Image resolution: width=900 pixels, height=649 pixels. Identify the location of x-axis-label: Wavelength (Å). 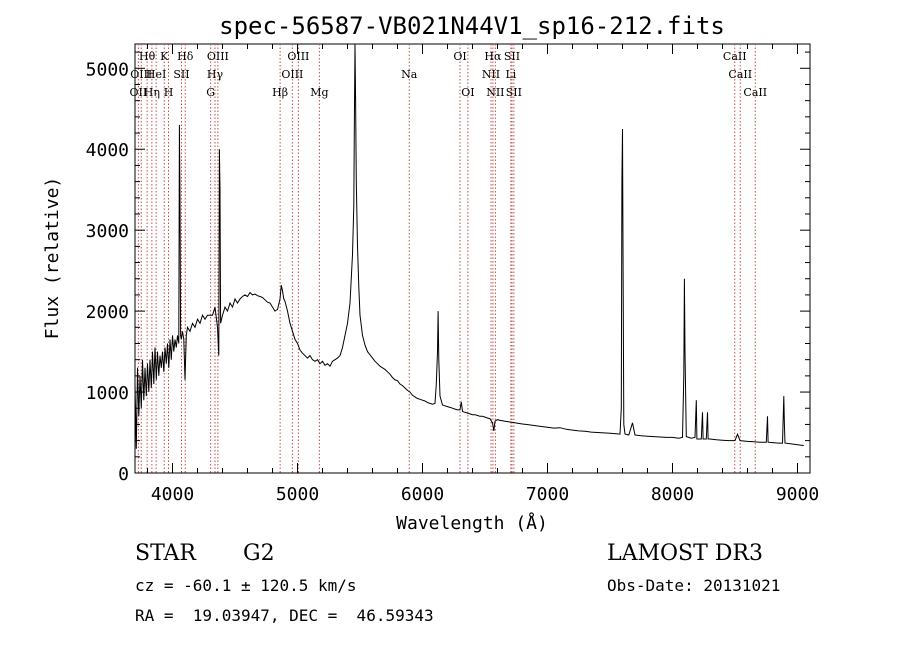
(472, 523).